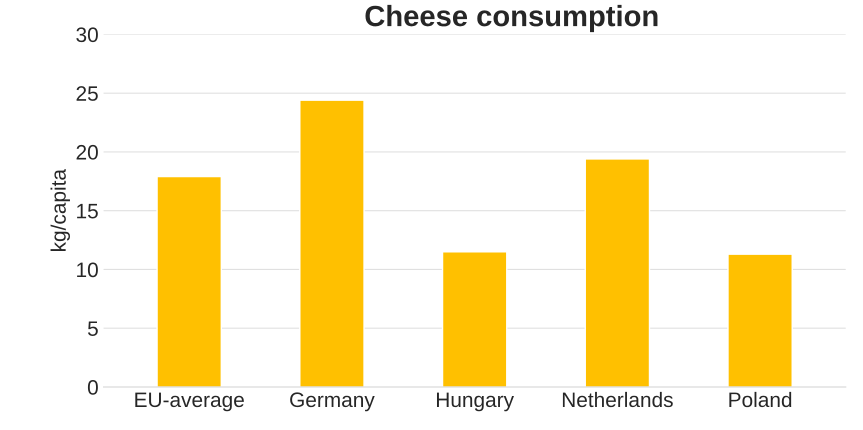 This screenshot has width=863, height=430. What do you see at coordinates (87, 211) in the screenshot?
I see `y-tick-label: 15` at bounding box center [87, 211].